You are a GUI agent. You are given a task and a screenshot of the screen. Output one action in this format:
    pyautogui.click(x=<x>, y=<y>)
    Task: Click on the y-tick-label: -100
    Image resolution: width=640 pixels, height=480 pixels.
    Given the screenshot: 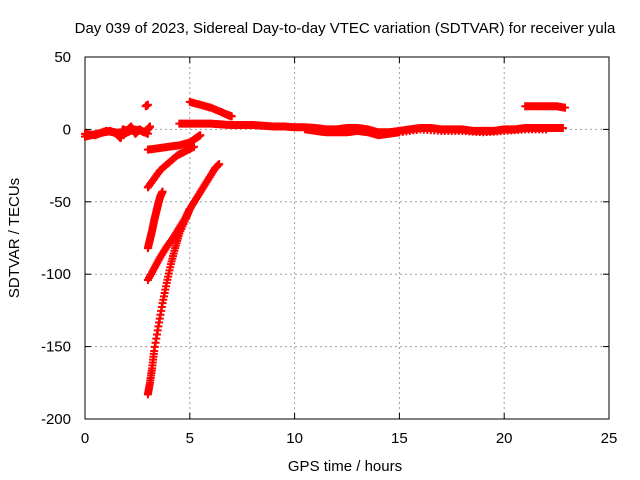 What is the action you would take?
    pyautogui.click(x=56, y=274)
    